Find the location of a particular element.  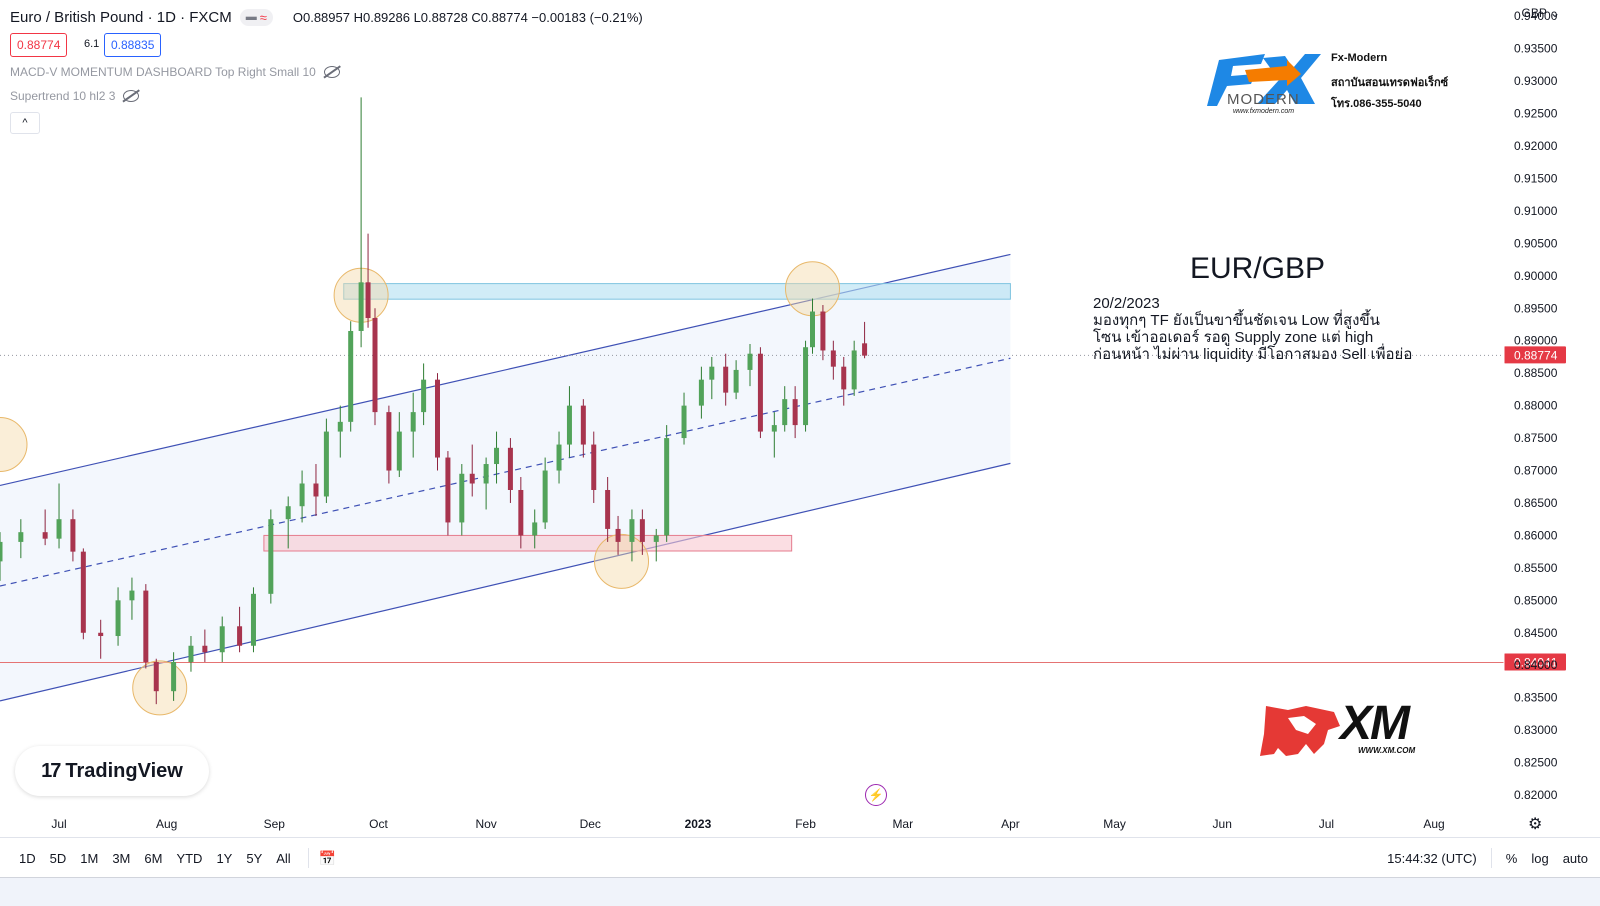

settings-gear-icon: ⚙ is located at coordinates (1535, 824).